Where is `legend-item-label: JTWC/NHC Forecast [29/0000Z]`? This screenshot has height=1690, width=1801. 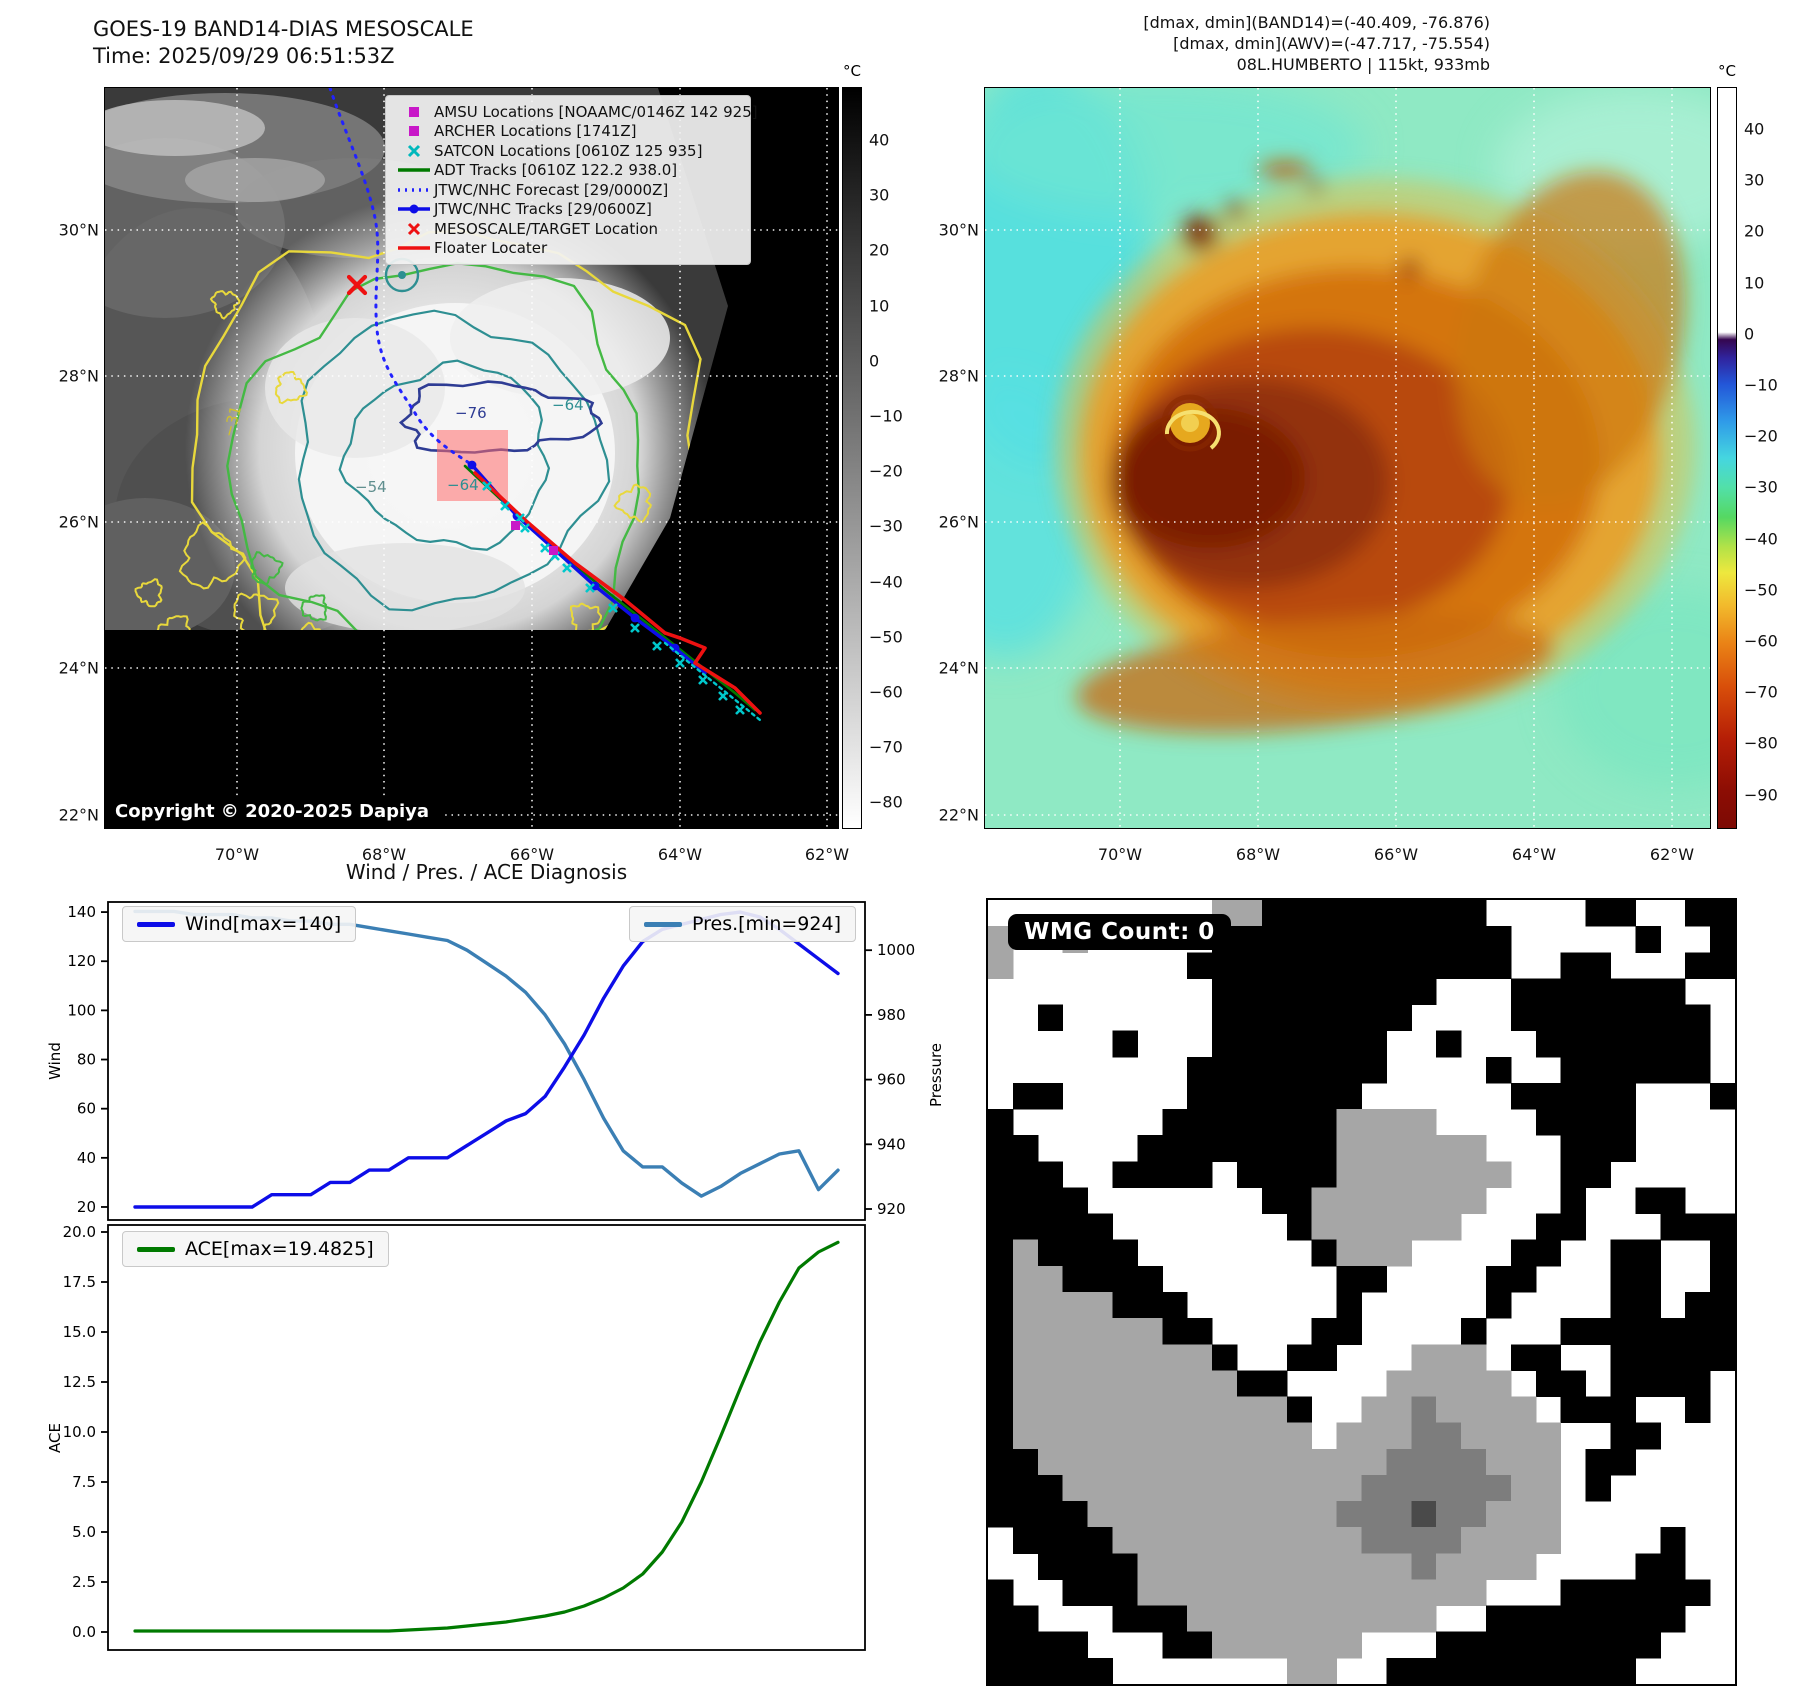
legend-item-label: JTWC/NHC Forecast [29/0000Z] is located at coordinates (551, 189).